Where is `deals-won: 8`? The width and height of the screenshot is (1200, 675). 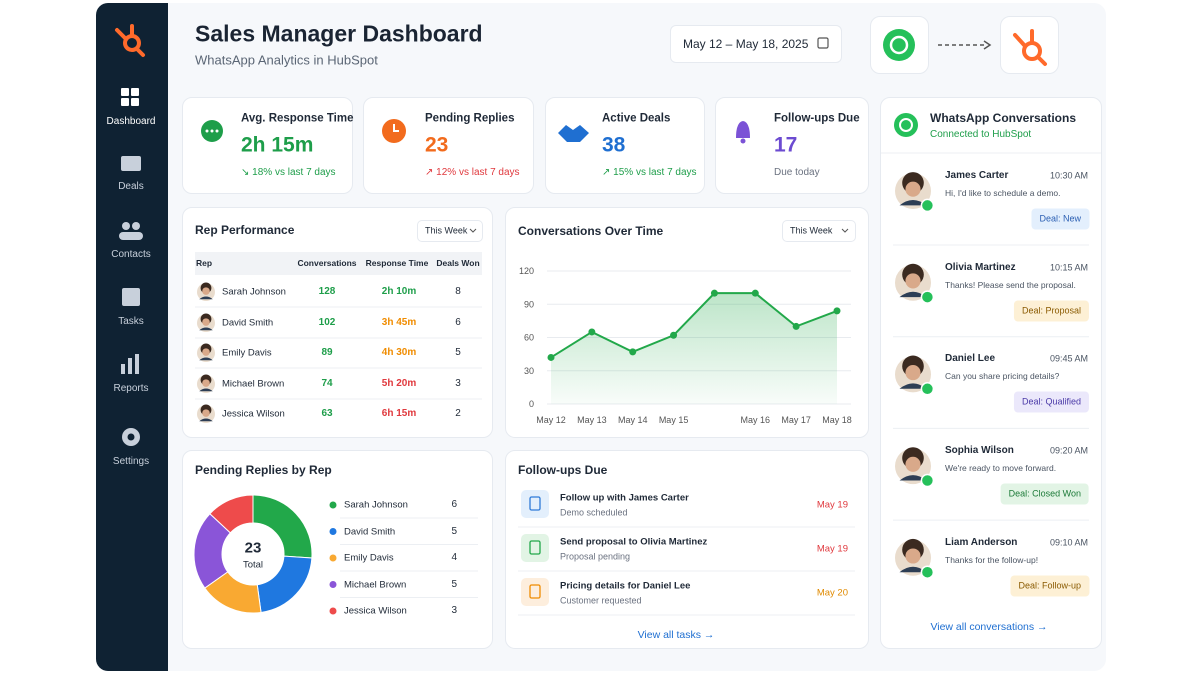
deals-won: 8 is located at coordinates (458, 291).